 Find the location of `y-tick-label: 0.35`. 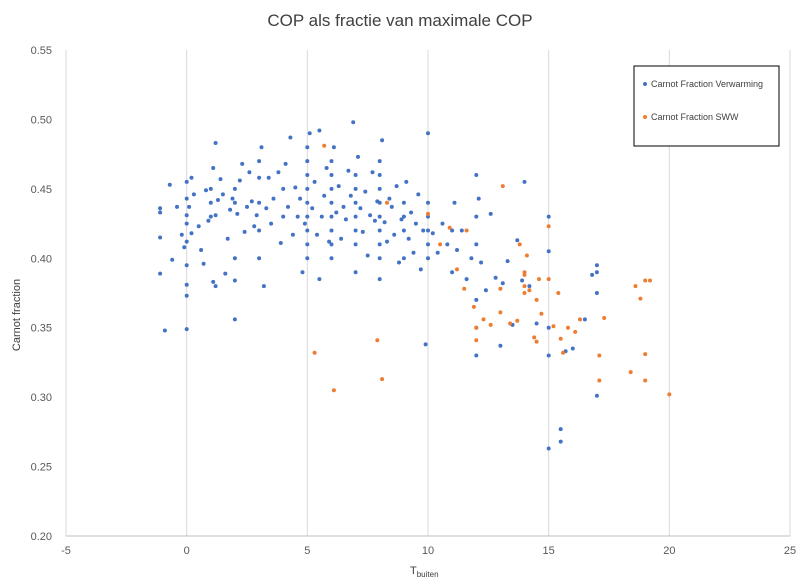

y-tick-label: 0.35 is located at coordinates (41, 329).